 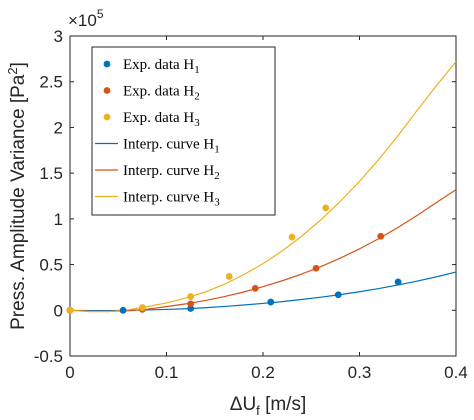 What do you see at coordinates (243, 404) in the screenshot?
I see `x-axis-label-main: ΔU` at bounding box center [243, 404].